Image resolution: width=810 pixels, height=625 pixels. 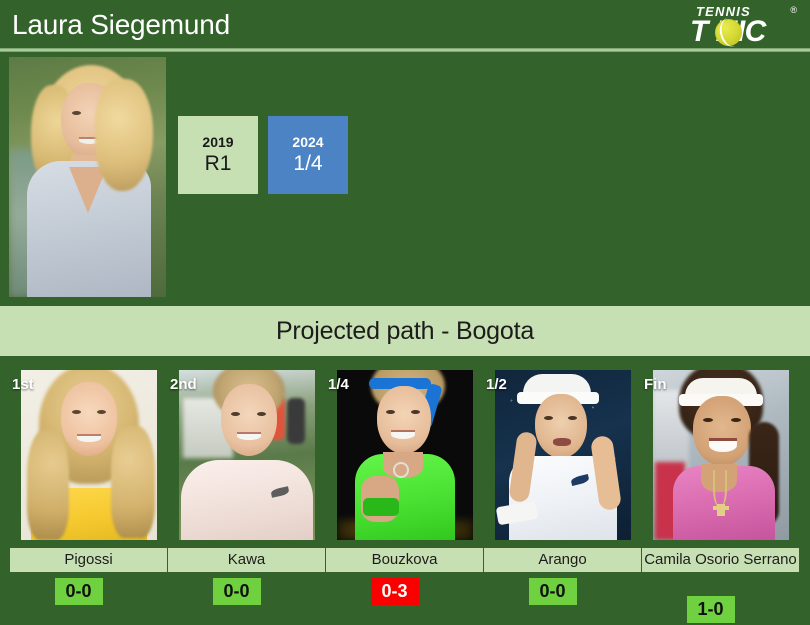 What do you see at coordinates (183, 384) in the screenshot?
I see `round-label: 2nd` at bounding box center [183, 384].